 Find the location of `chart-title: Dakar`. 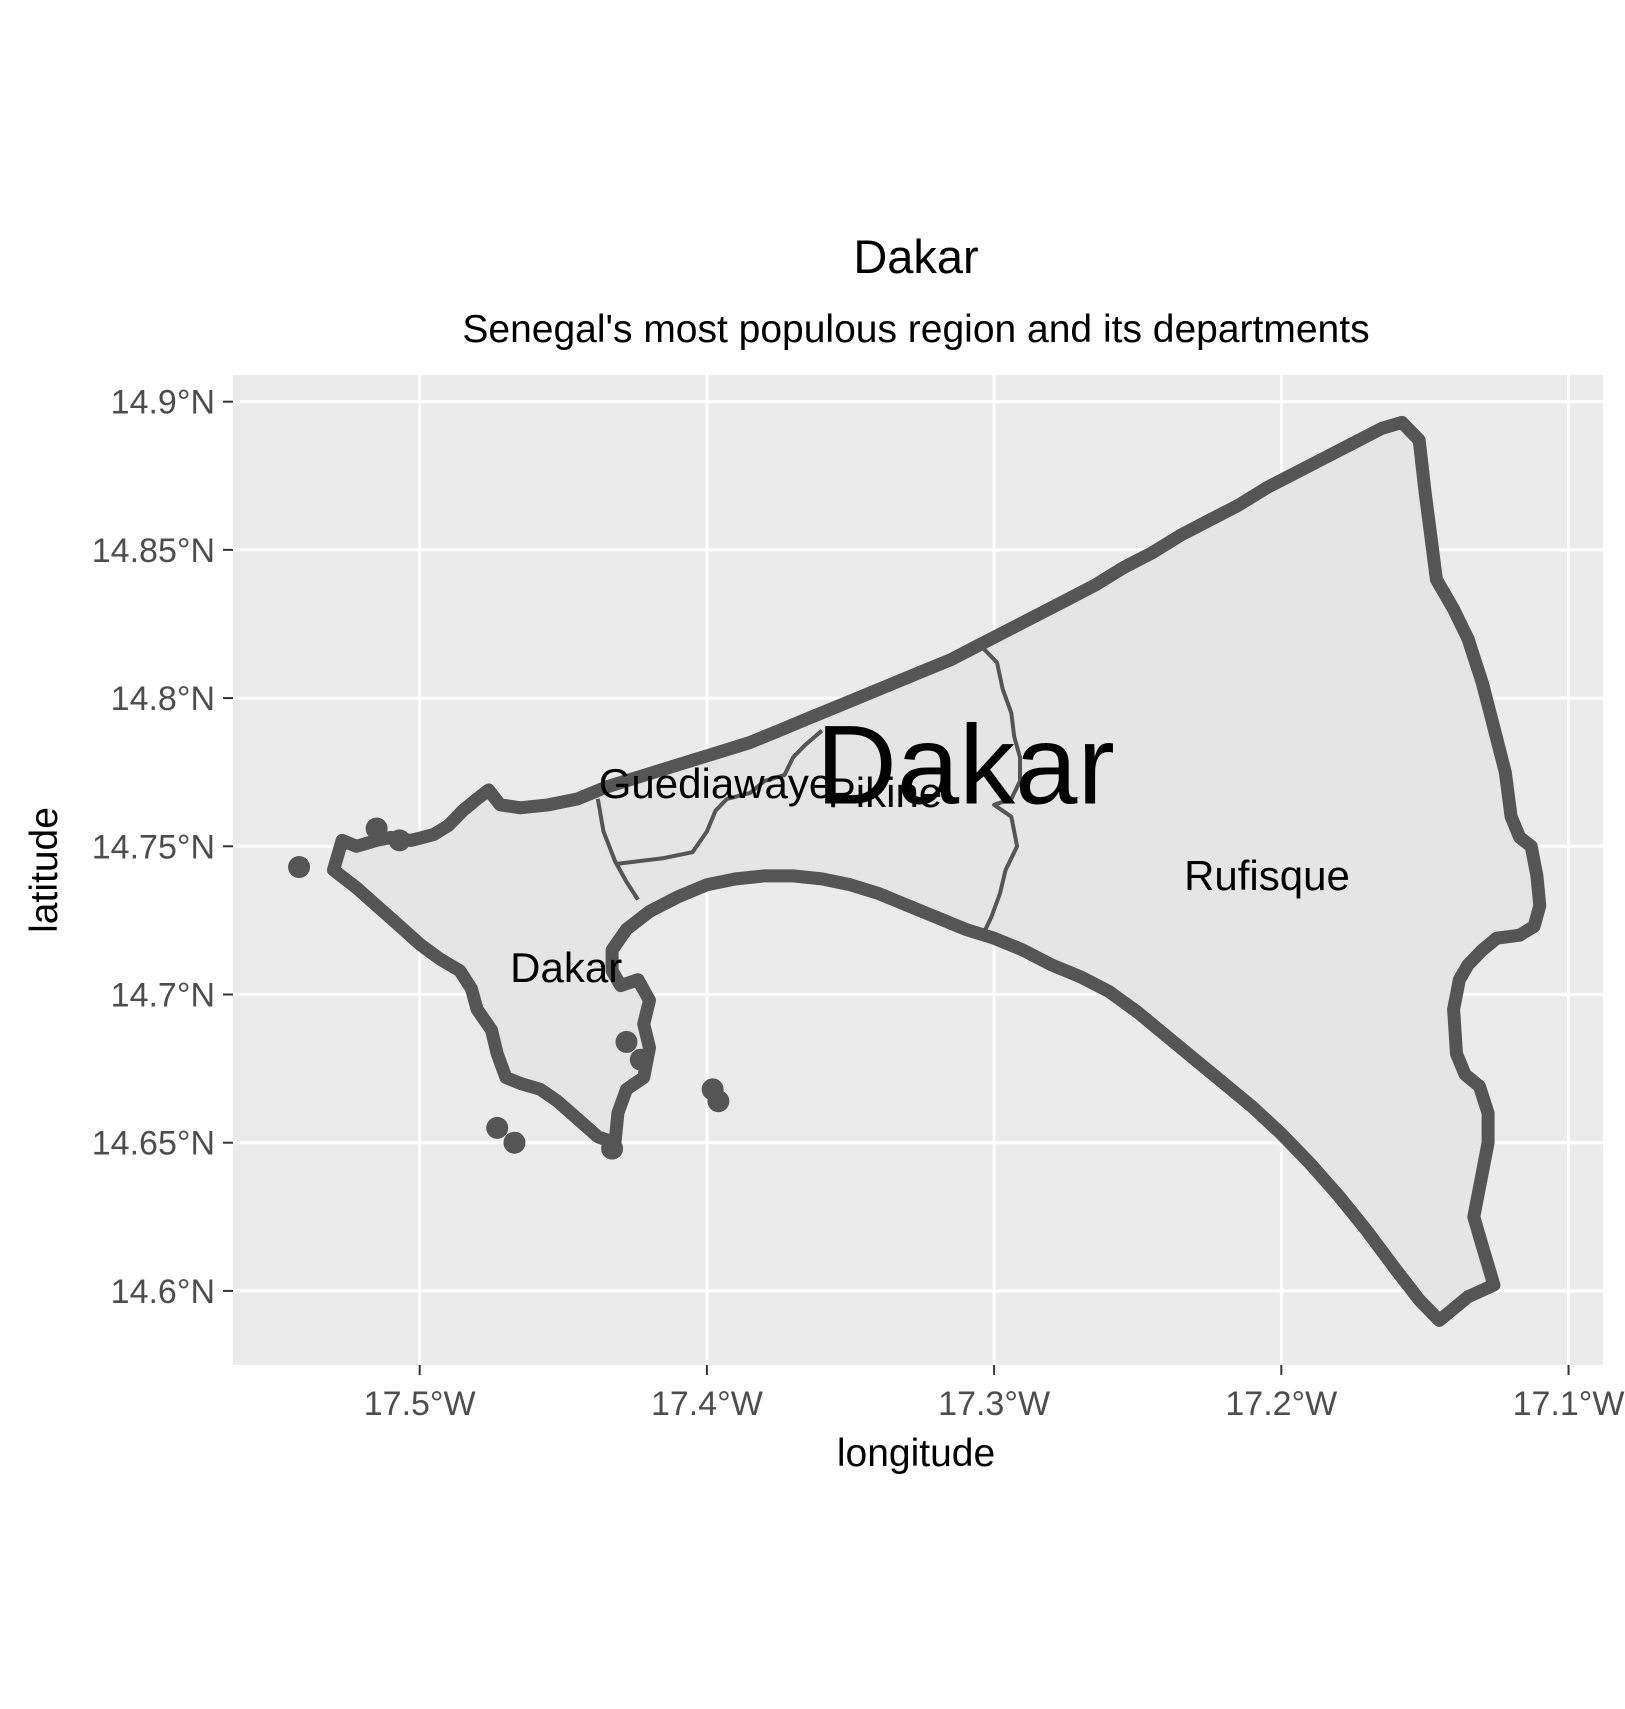

chart-title: Dakar is located at coordinates (915, 256).